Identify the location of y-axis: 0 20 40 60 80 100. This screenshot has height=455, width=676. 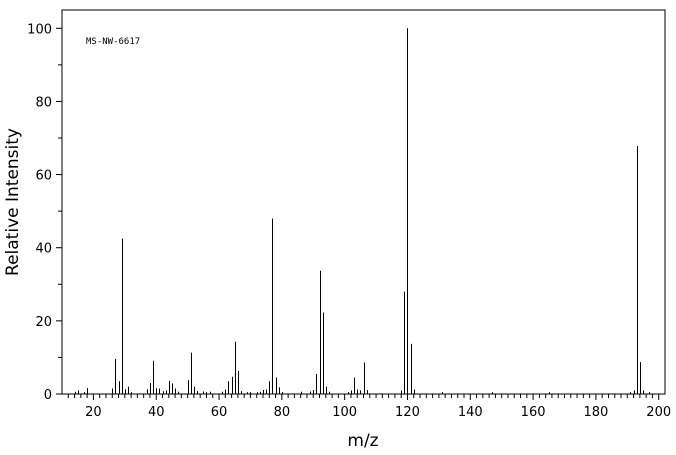
(44, 212).